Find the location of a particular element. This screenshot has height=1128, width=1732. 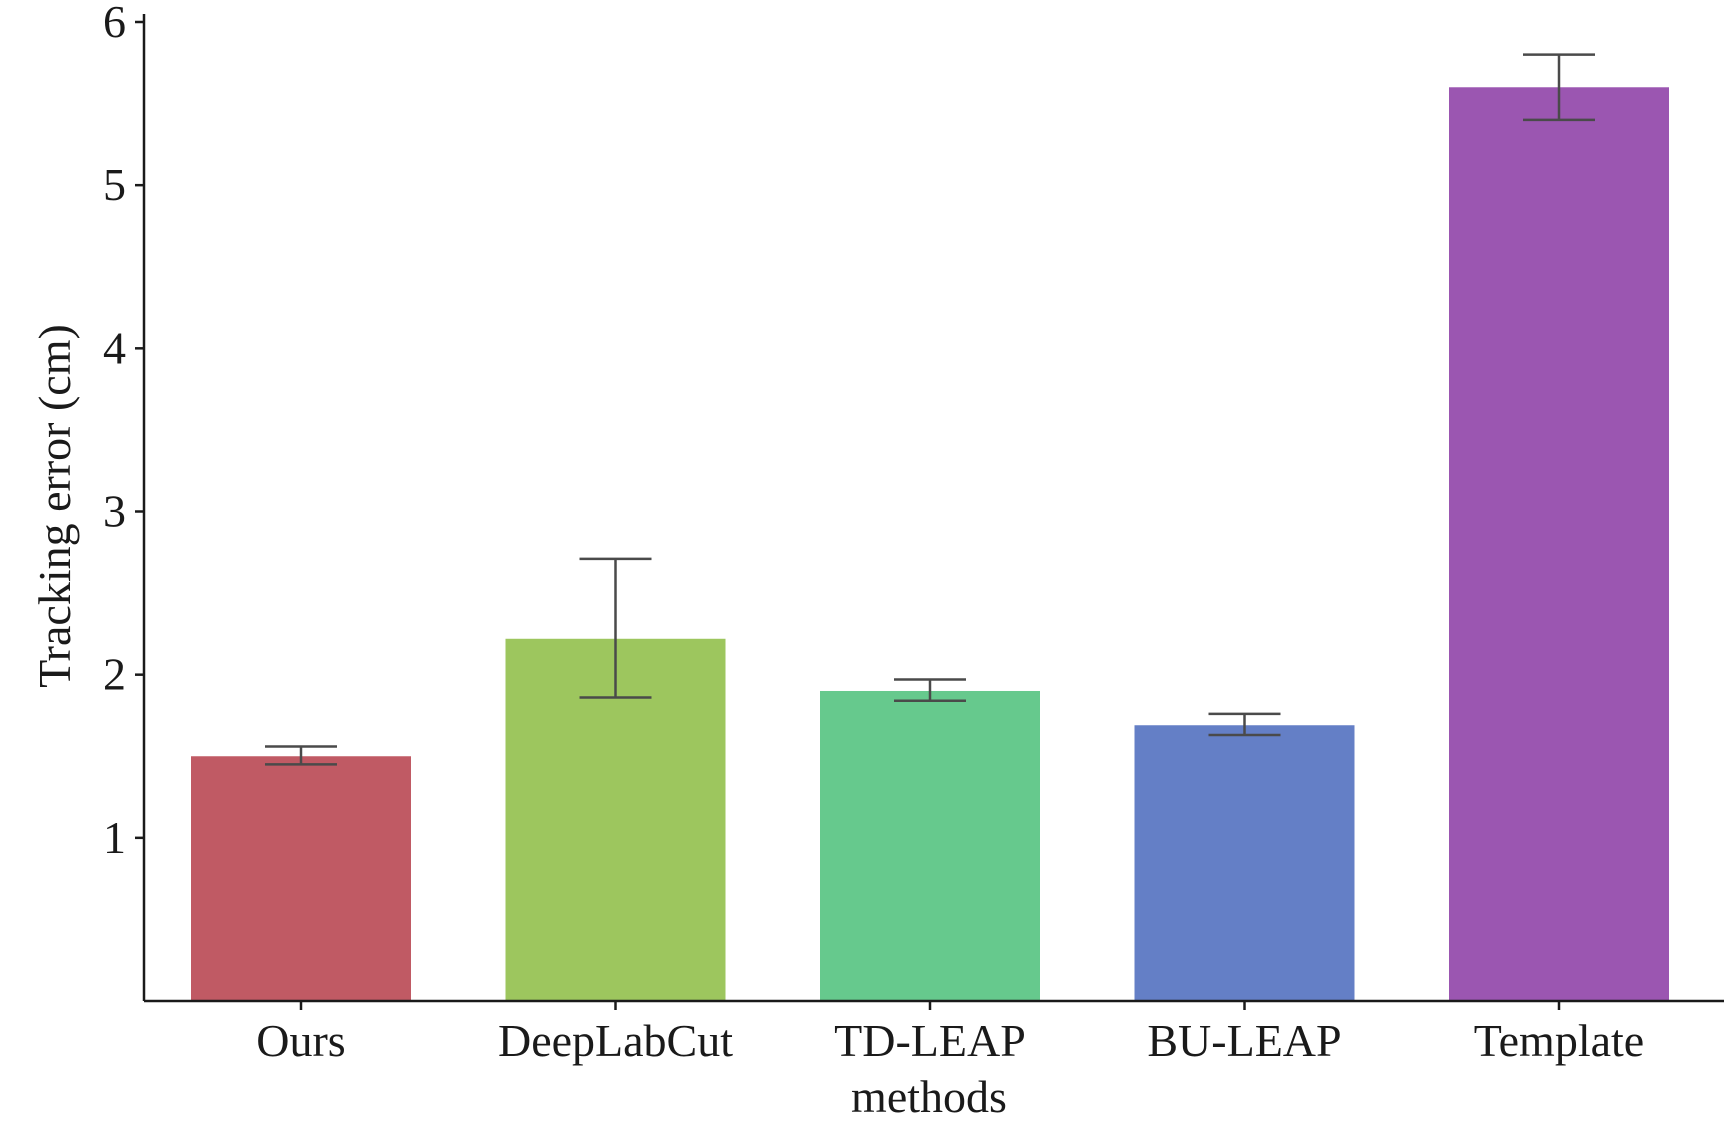

x-tick-label: DeepLabCut is located at coordinates (615, 1040).